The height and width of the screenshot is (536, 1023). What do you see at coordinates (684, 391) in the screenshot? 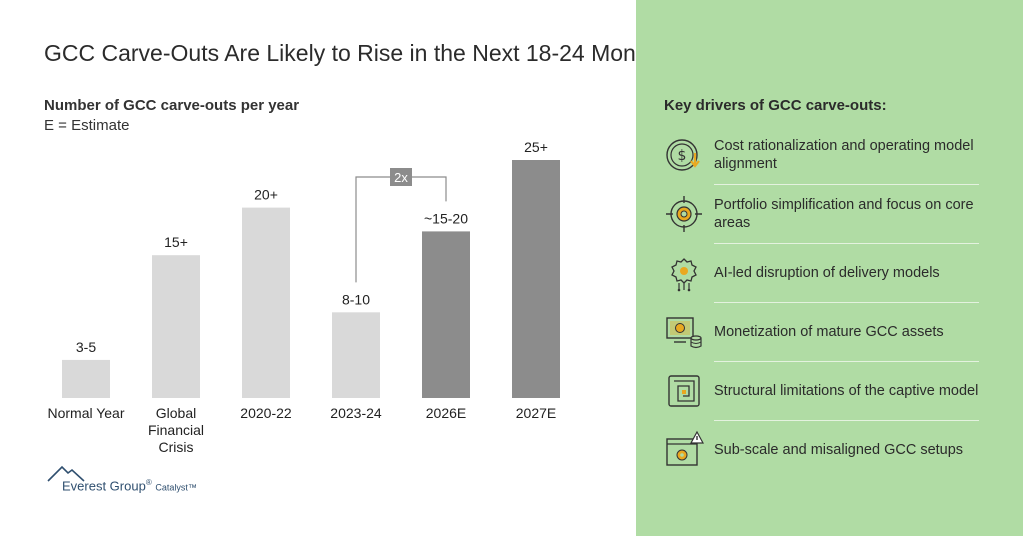
I see `maze-icon` at bounding box center [684, 391].